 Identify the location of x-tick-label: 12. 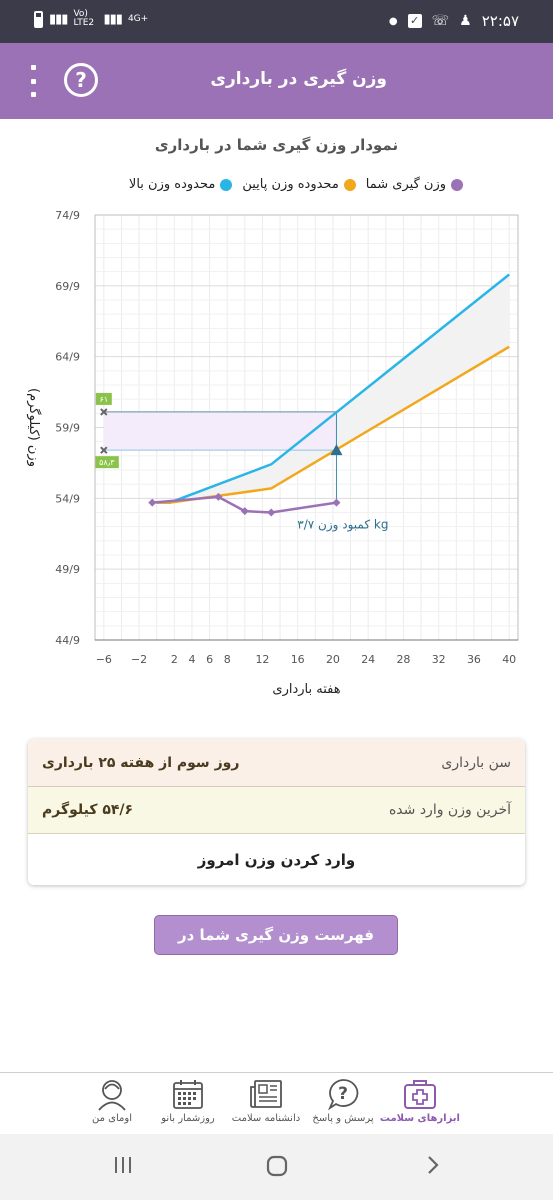
(262, 659).